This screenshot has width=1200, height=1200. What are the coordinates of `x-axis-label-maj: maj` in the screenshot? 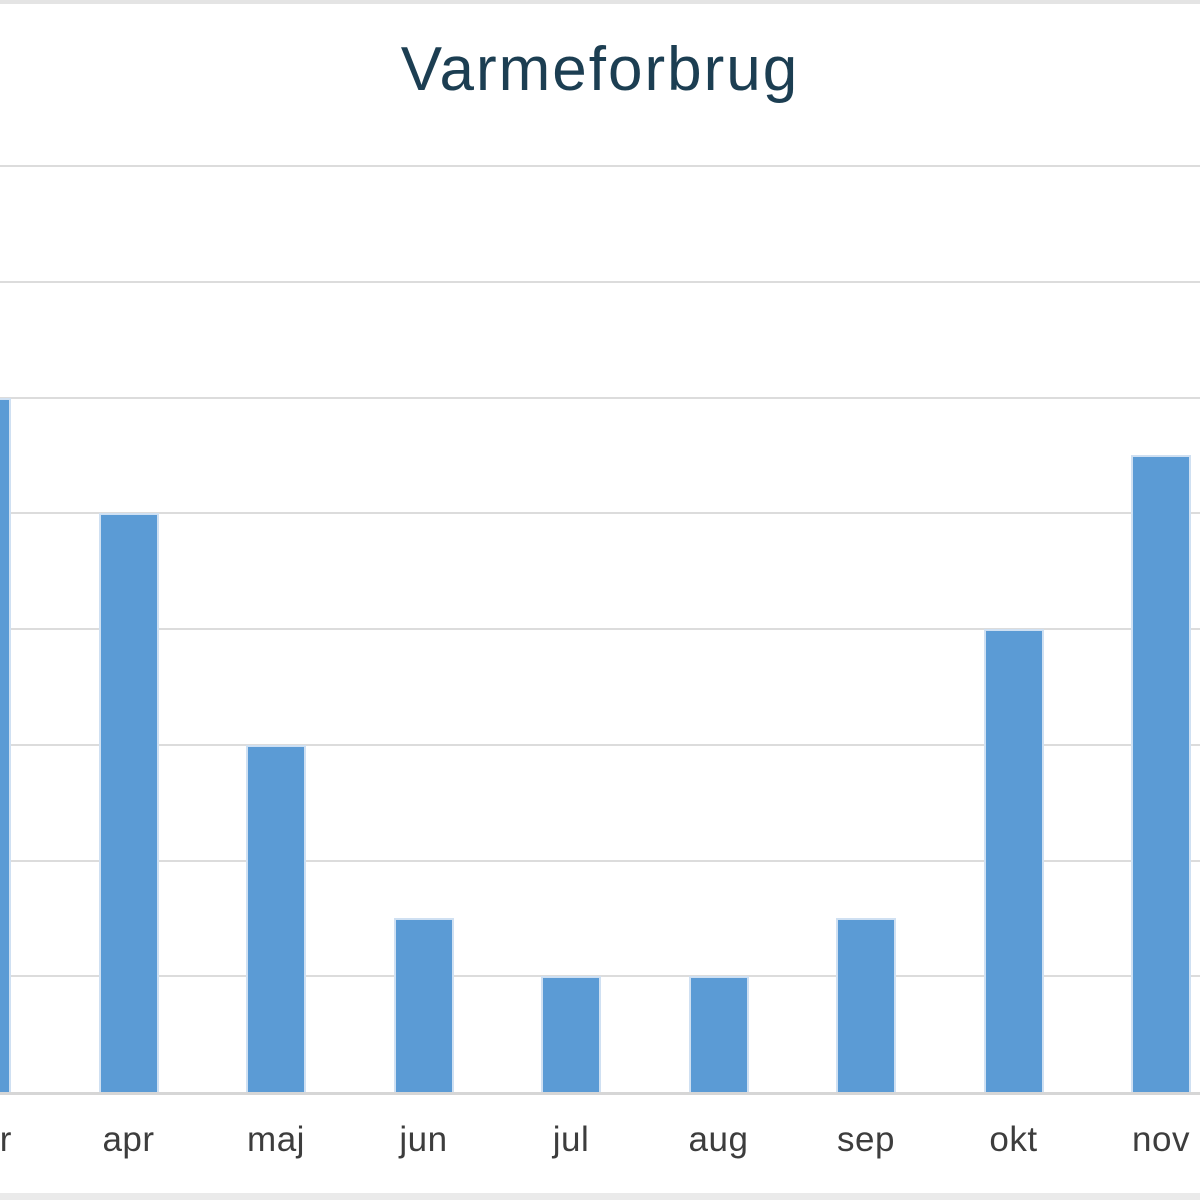 It's located at (276, 1139).